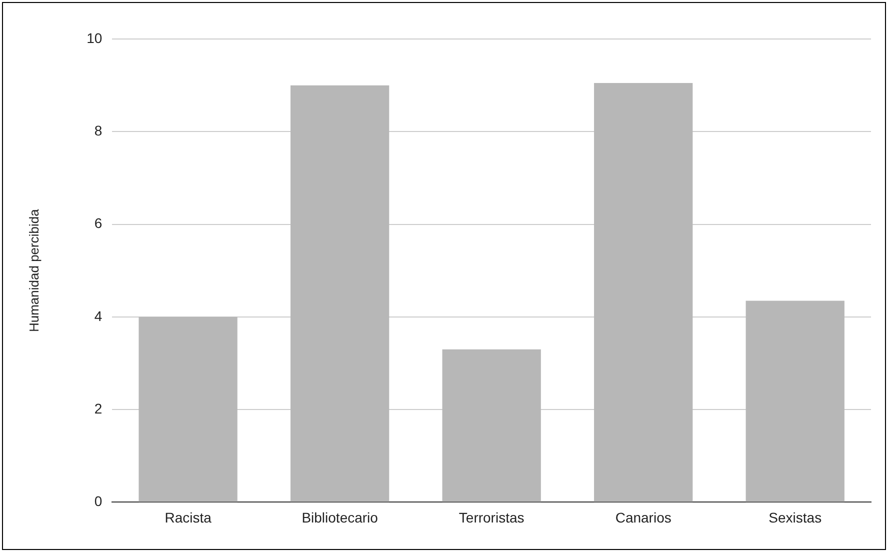  What do you see at coordinates (188, 517) in the screenshot?
I see `x-tick-label: Racista` at bounding box center [188, 517].